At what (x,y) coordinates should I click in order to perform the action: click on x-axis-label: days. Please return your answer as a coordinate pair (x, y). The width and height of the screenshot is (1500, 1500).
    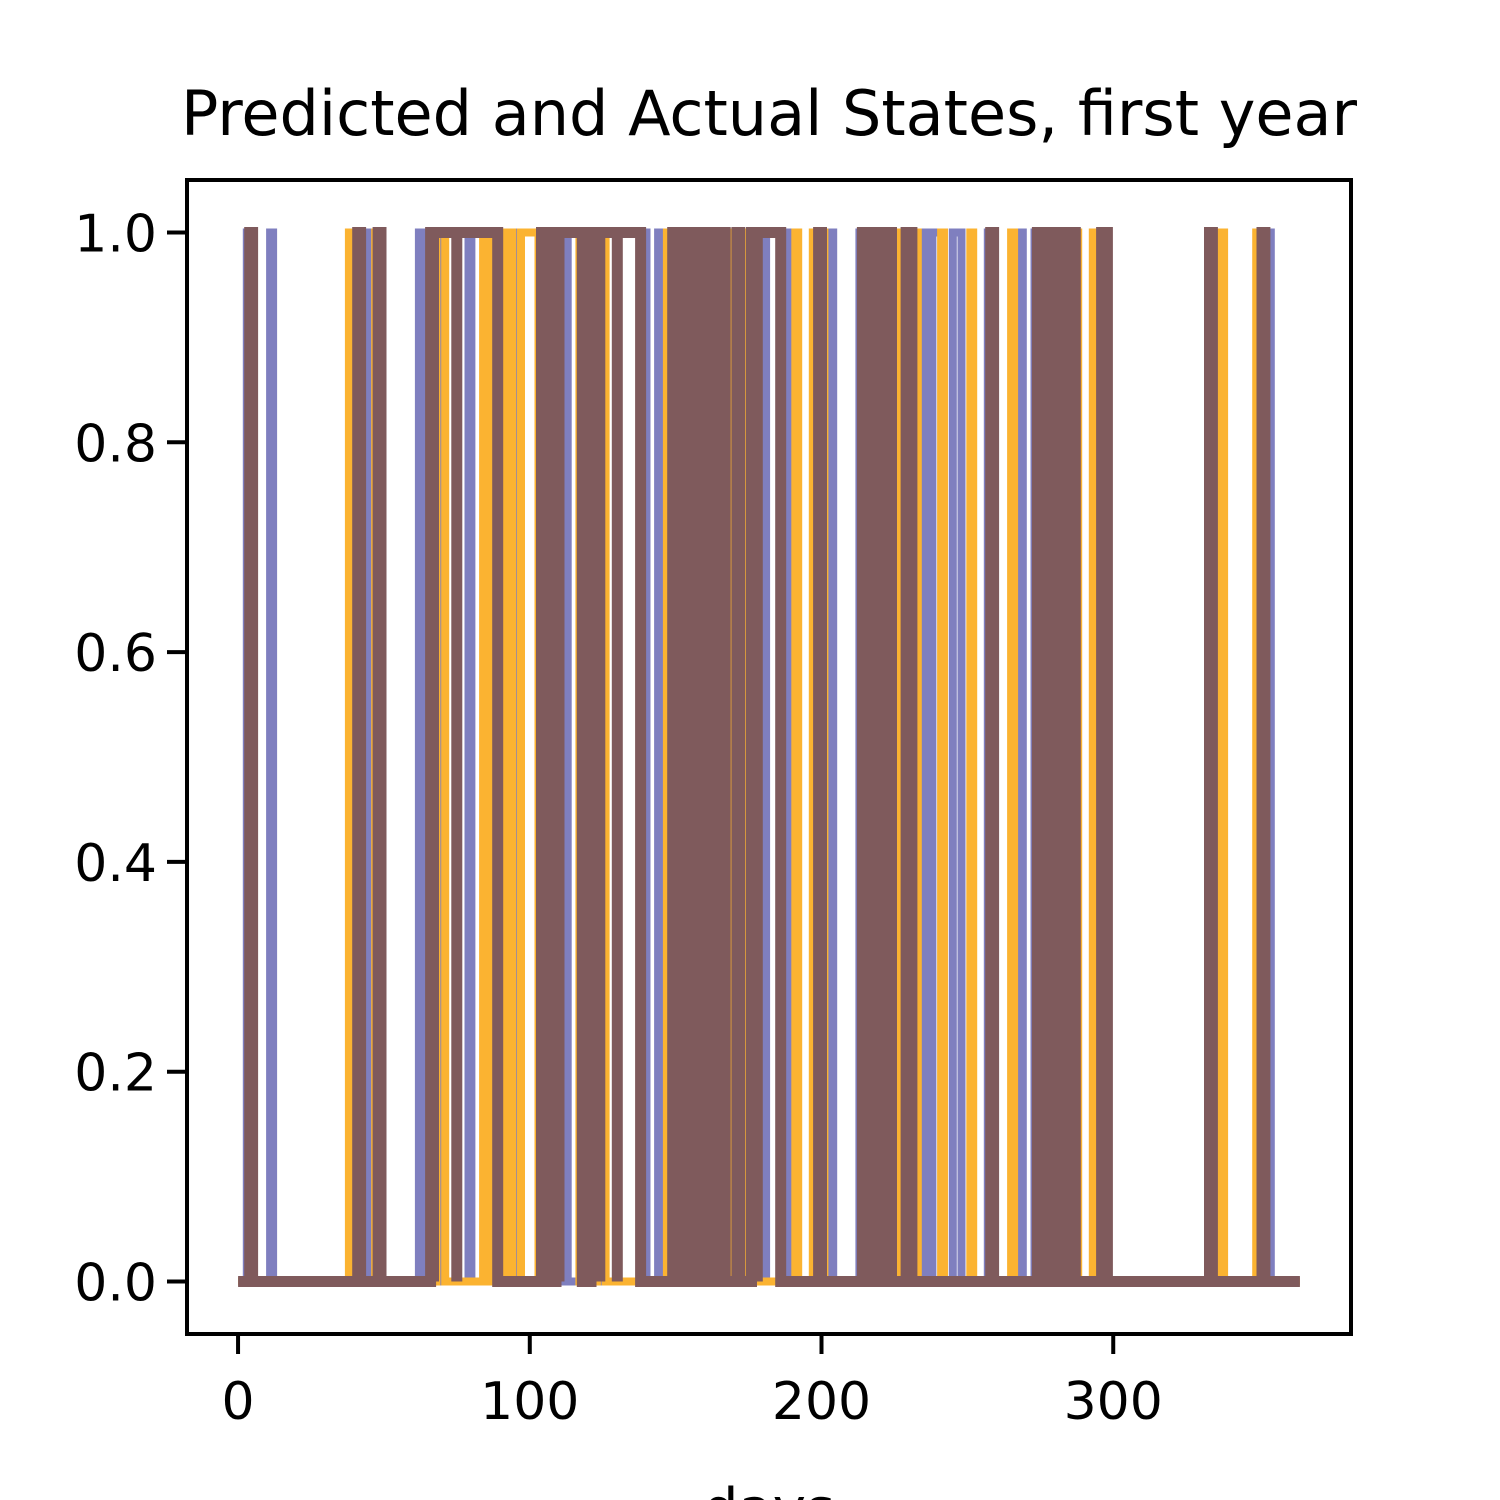
    Looking at the image, I should click on (769, 1488).